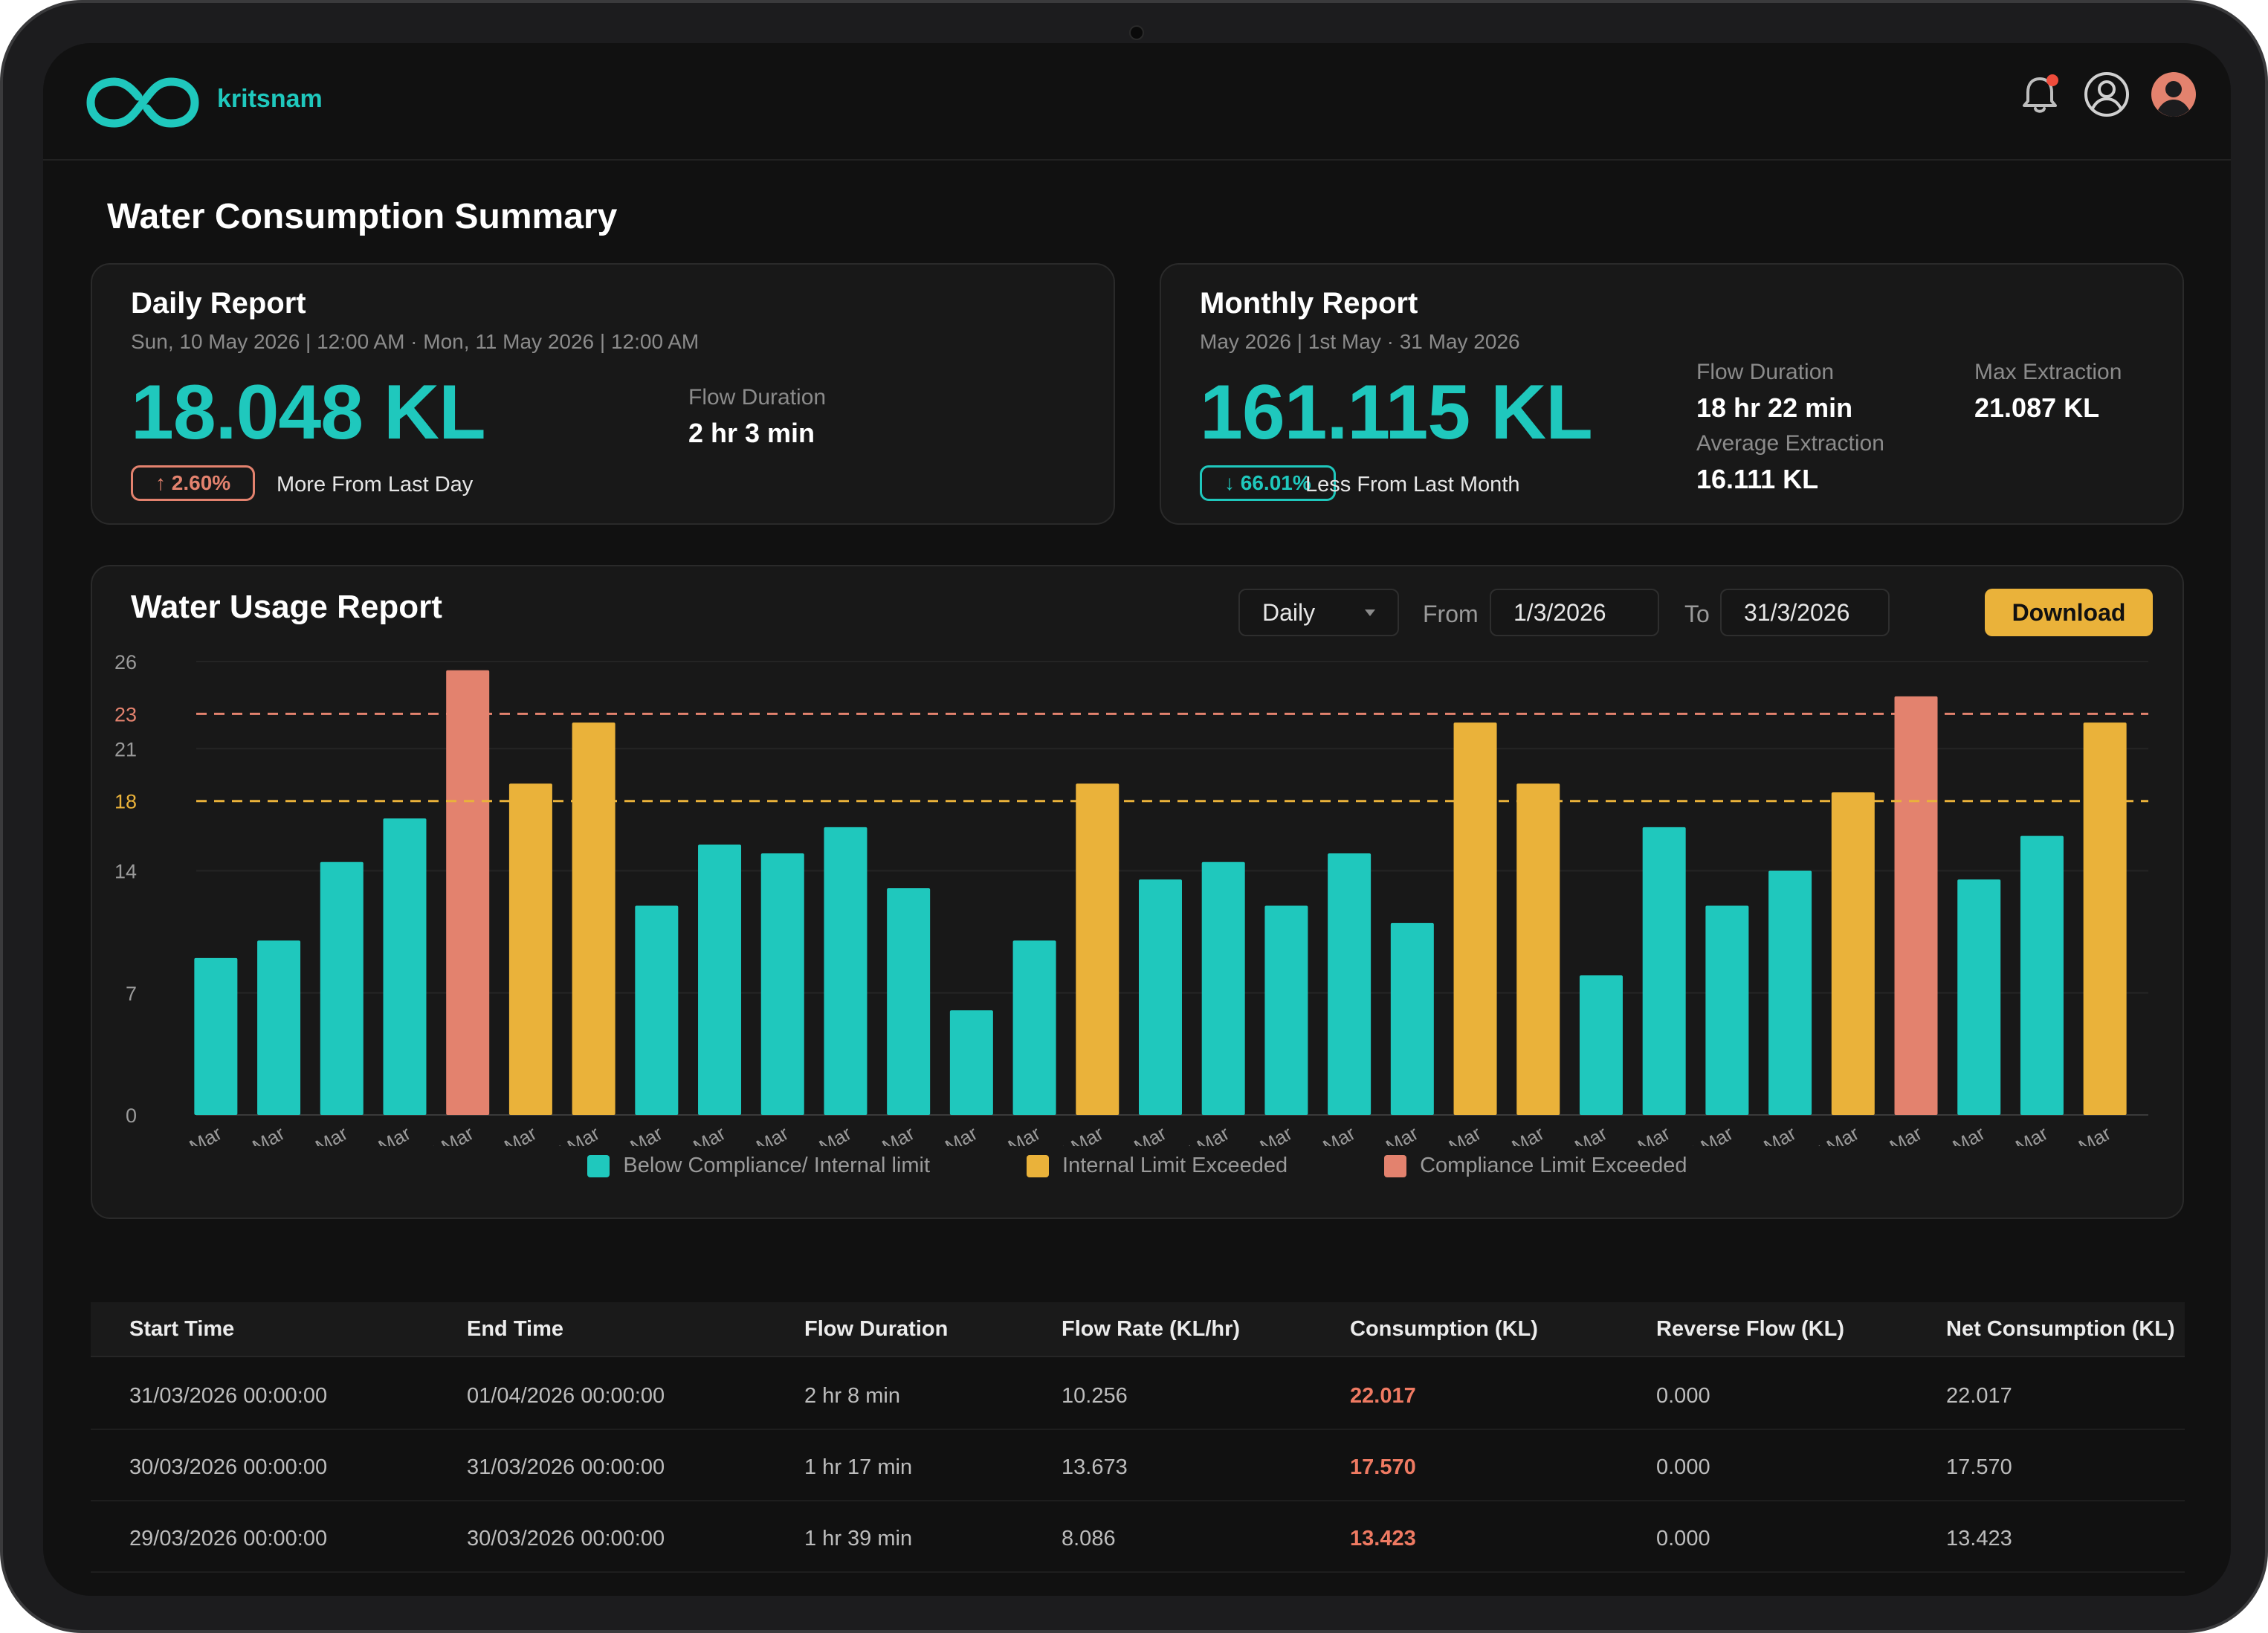  What do you see at coordinates (1538, 949) in the screenshot?
I see `bar-22-mar` at bounding box center [1538, 949].